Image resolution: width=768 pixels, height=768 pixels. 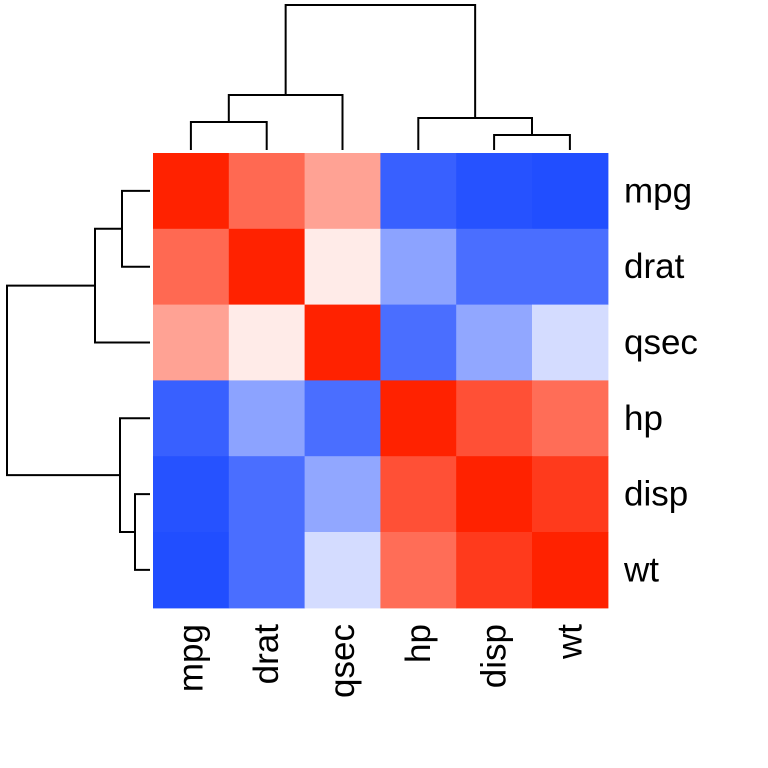 What do you see at coordinates (494, 342) in the screenshot?
I see `heatmap-cell-qsec-disp` at bounding box center [494, 342].